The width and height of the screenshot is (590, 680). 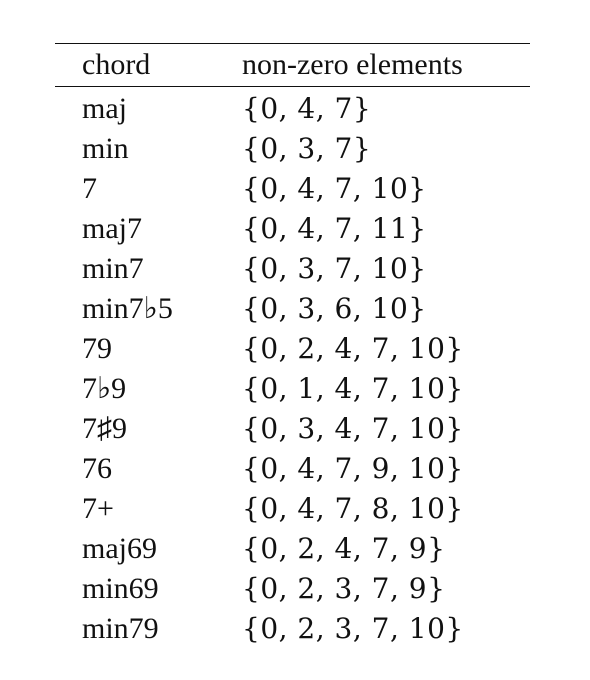 I want to click on chord-name: 7, so click(x=89, y=188).